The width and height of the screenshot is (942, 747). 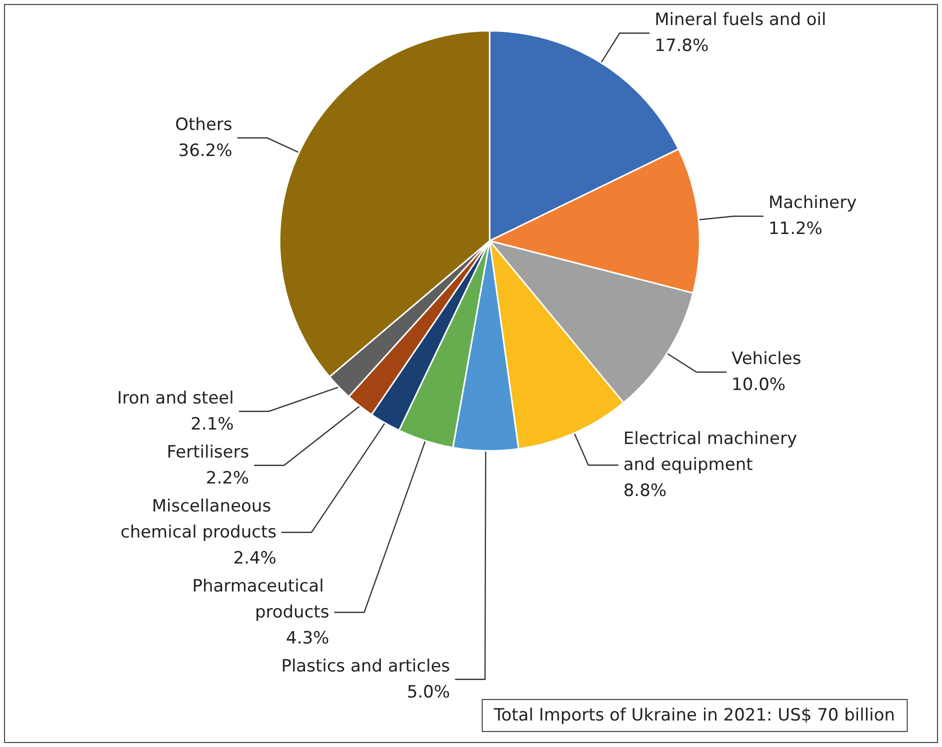 I want to click on slice-label: Pharmaceutical products, so click(x=261, y=599).